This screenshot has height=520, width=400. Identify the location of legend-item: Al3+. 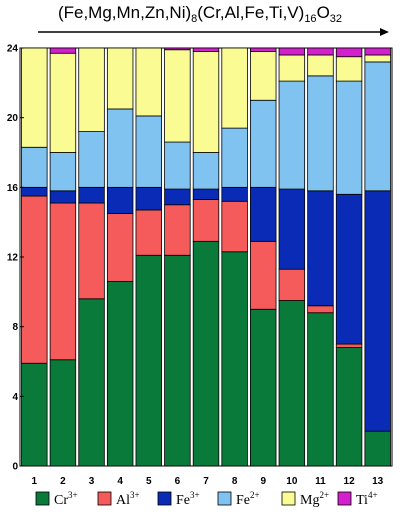
(118, 499).